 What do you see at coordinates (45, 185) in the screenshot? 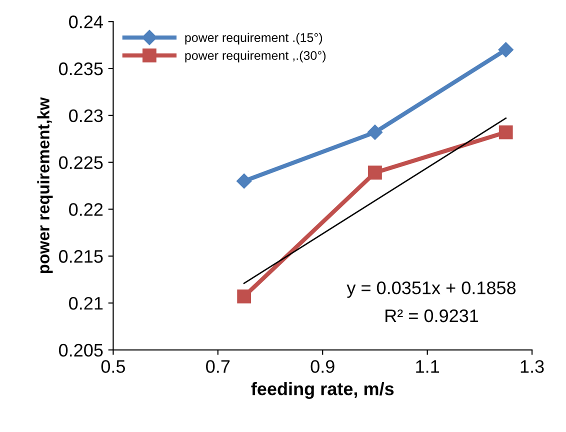
I see `y-axis-title: power requirement,kw` at bounding box center [45, 185].